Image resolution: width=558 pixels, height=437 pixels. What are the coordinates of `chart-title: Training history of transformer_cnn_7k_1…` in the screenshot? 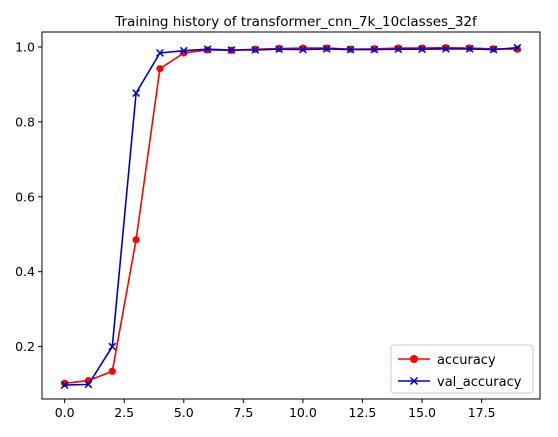 It's located at (296, 22).